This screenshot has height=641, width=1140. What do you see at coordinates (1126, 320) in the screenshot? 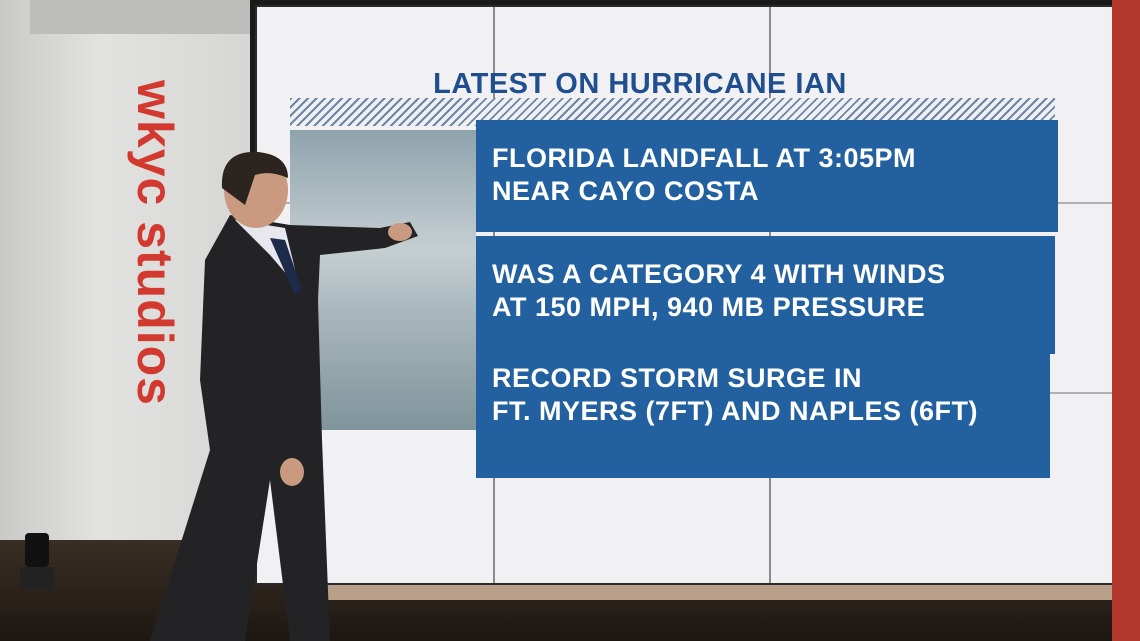
I see `red-pillar` at bounding box center [1126, 320].